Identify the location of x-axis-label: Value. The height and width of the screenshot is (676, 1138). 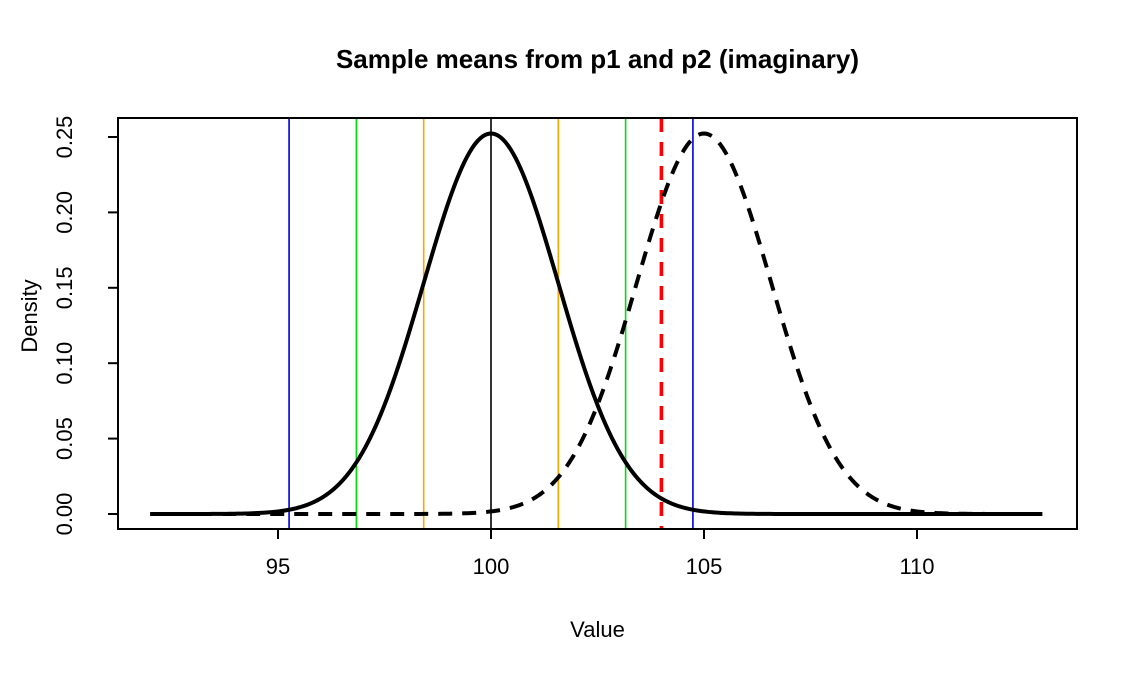
(597, 629).